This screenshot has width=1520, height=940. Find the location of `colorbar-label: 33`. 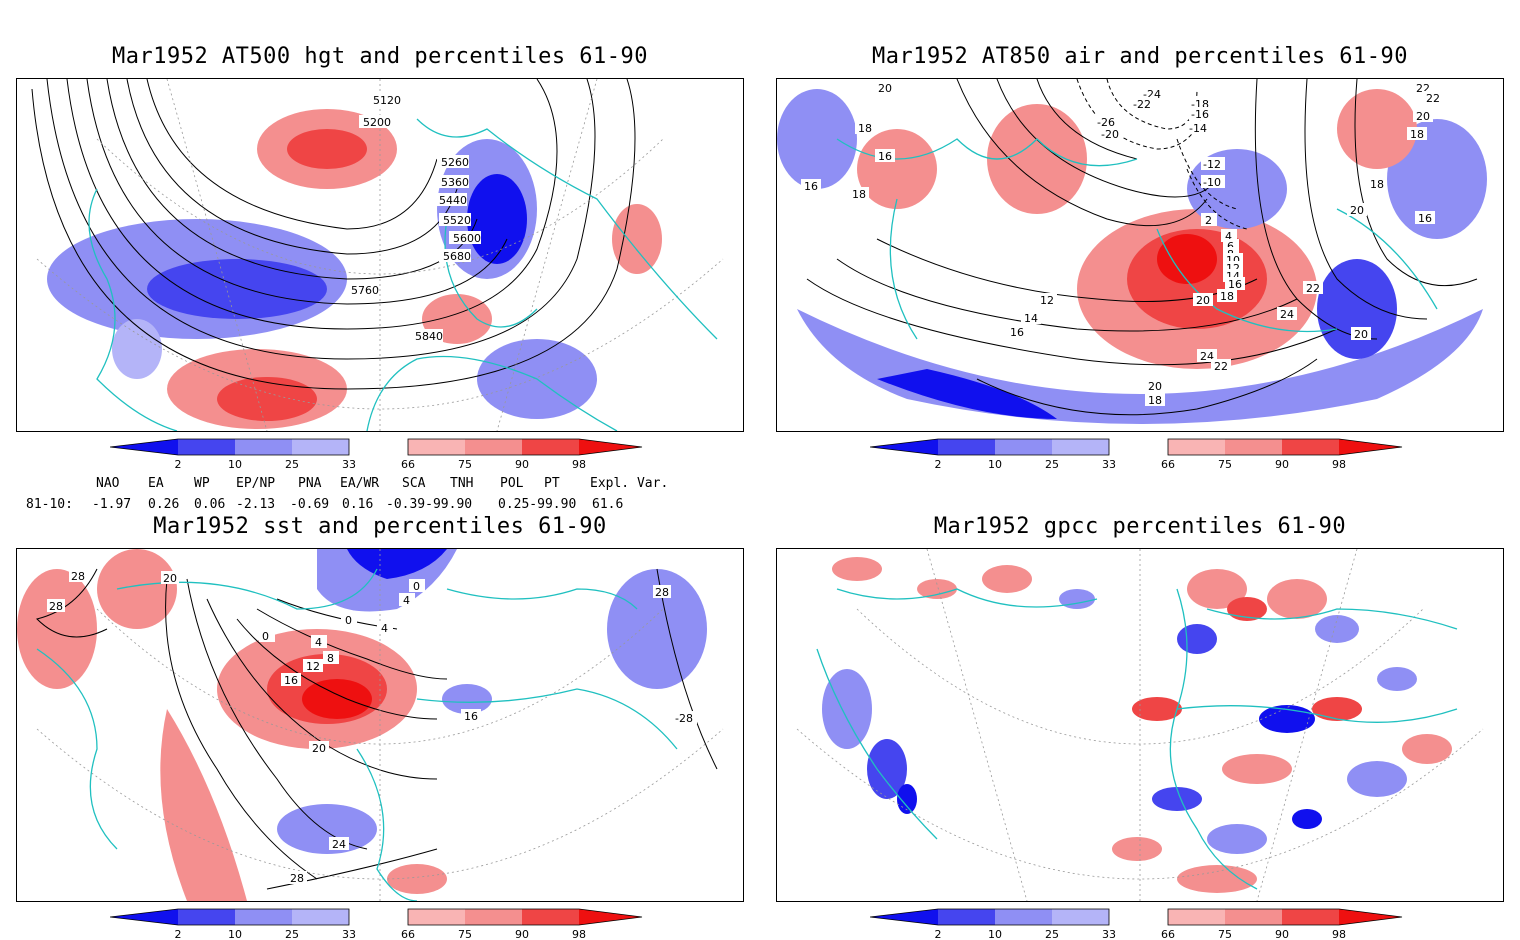

colorbar-label: 33 is located at coordinates (349, 934).